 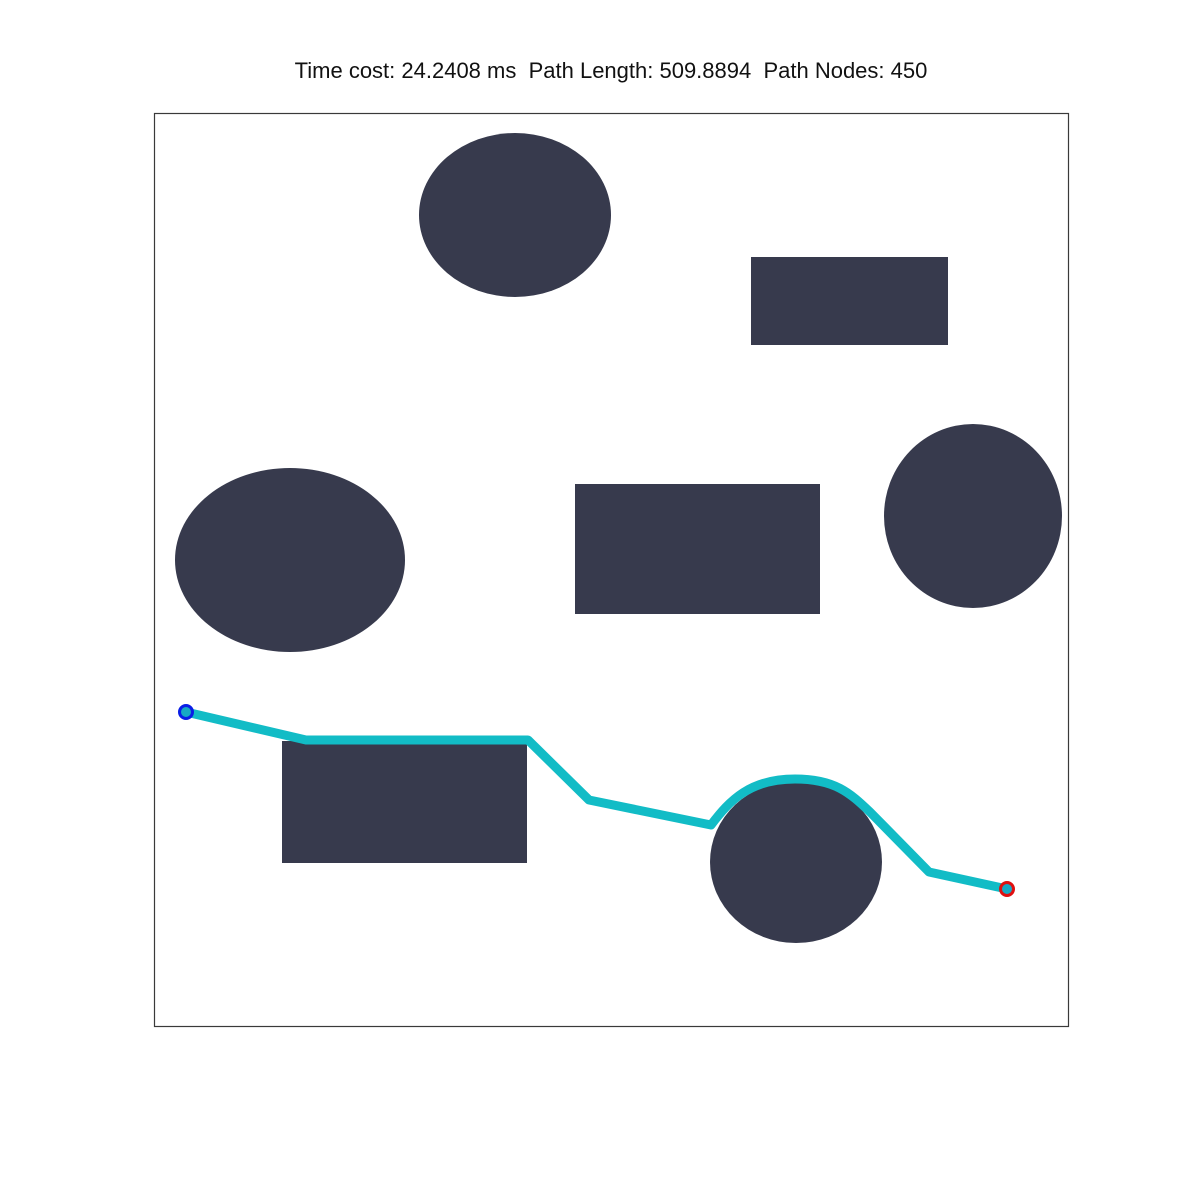 I want to click on ellipse-obstacle-left, so click(x=290, y=560).